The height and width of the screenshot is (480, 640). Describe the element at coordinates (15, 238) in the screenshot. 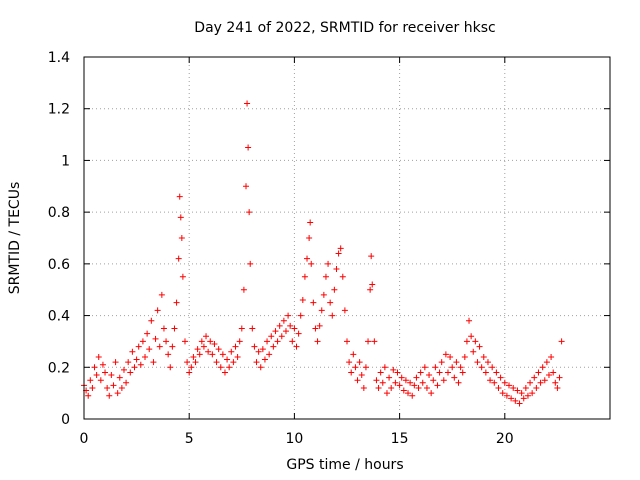

I see `y-axis-label: SRMTID / TECUs` at that location.